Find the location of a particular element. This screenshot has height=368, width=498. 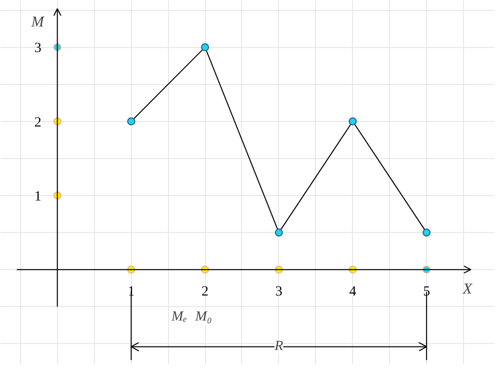

annotation: M₀ is located at coordinates (203, 317).